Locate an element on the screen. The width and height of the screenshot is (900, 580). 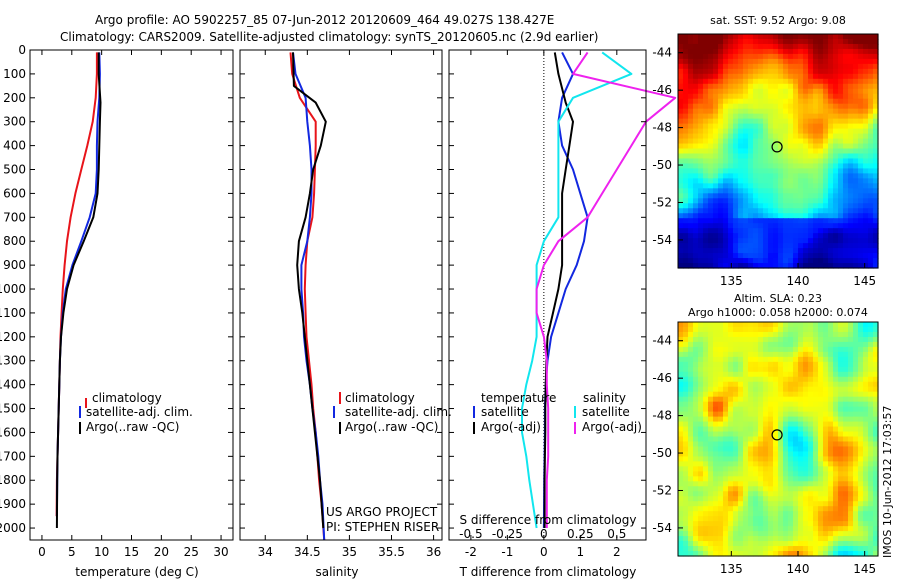
map-ytick-label: -52 is located at coordinates (662, 202).